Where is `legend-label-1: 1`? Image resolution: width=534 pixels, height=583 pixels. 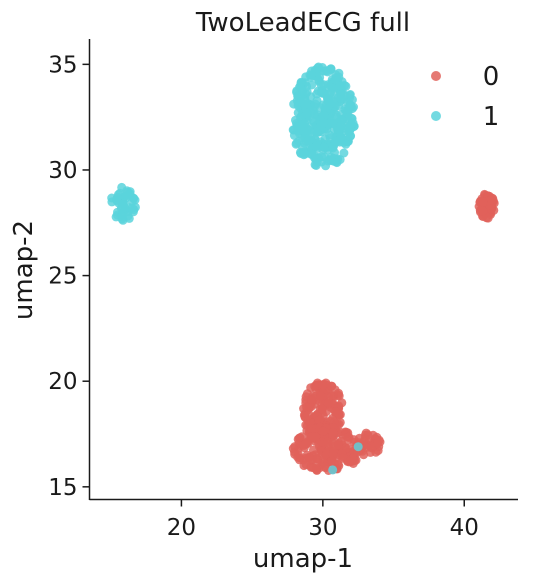 legend-label-1: 1 is located at coordinates (491, 117).